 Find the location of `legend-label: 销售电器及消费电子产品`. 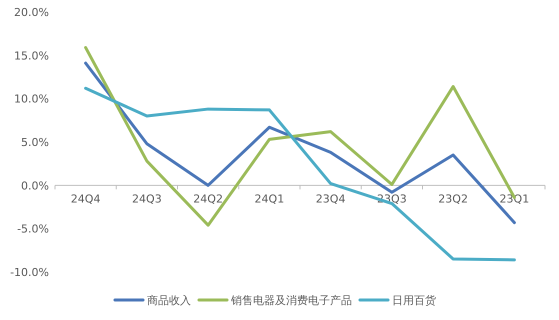

legend-label: 销售电器及消费电子产品 is located at coordinates (291, 300).